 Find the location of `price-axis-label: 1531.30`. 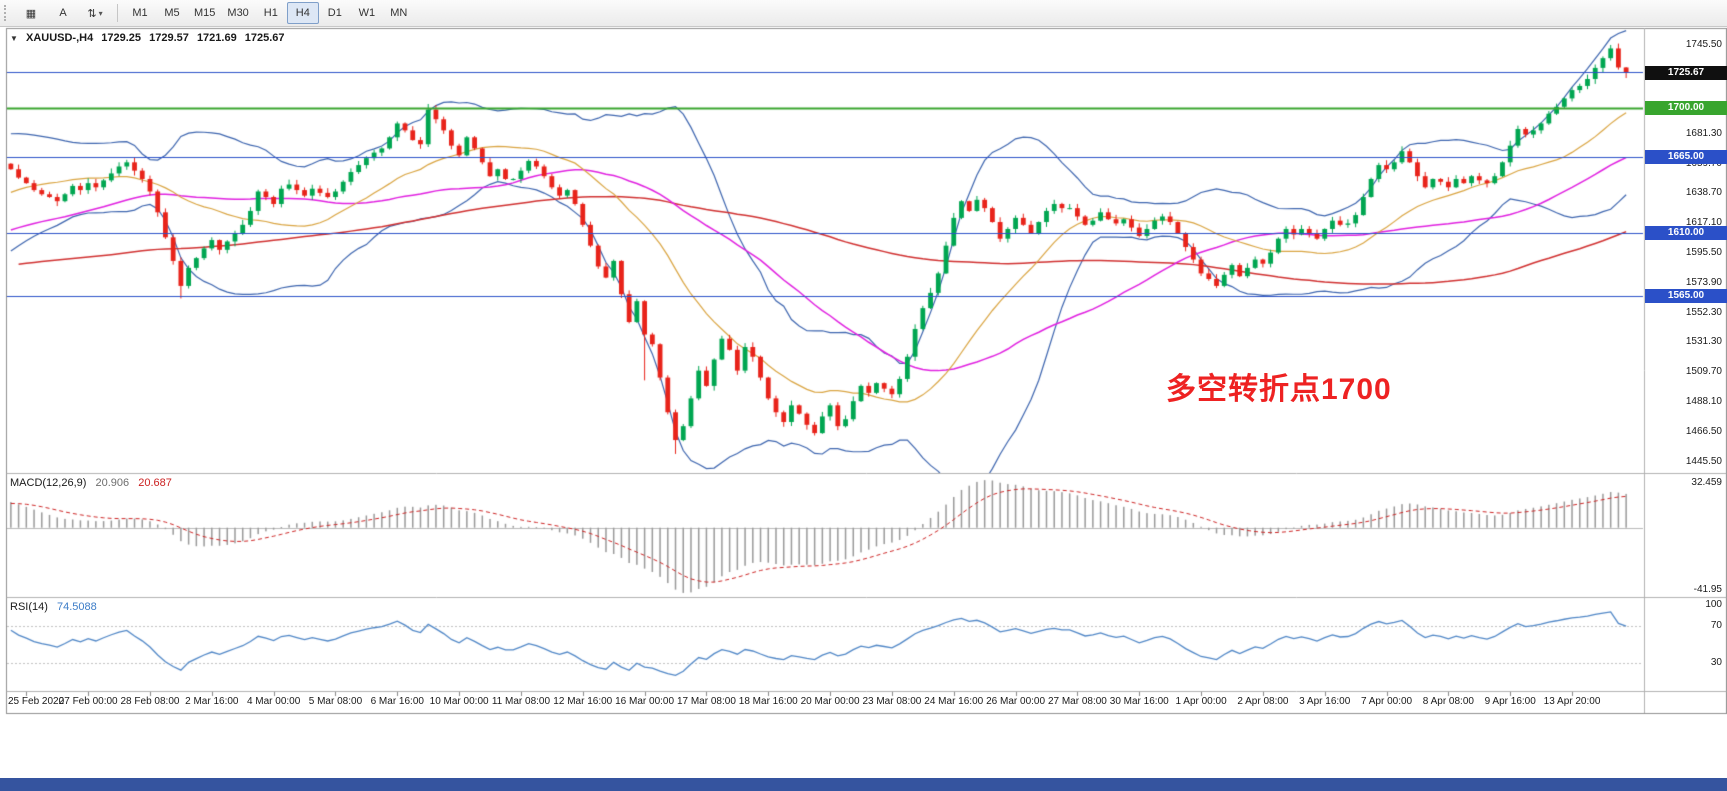

price-axis-label: 1531.30 is located at coordinates (1703, 342).